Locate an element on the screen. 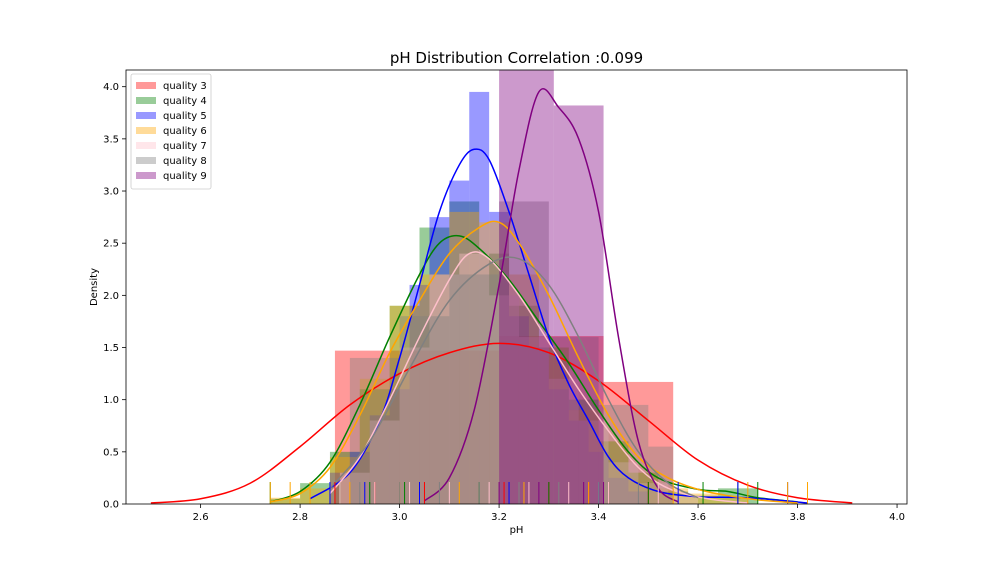  legend-label-quality-8: quality 8 is located at coordinates (185, 161).